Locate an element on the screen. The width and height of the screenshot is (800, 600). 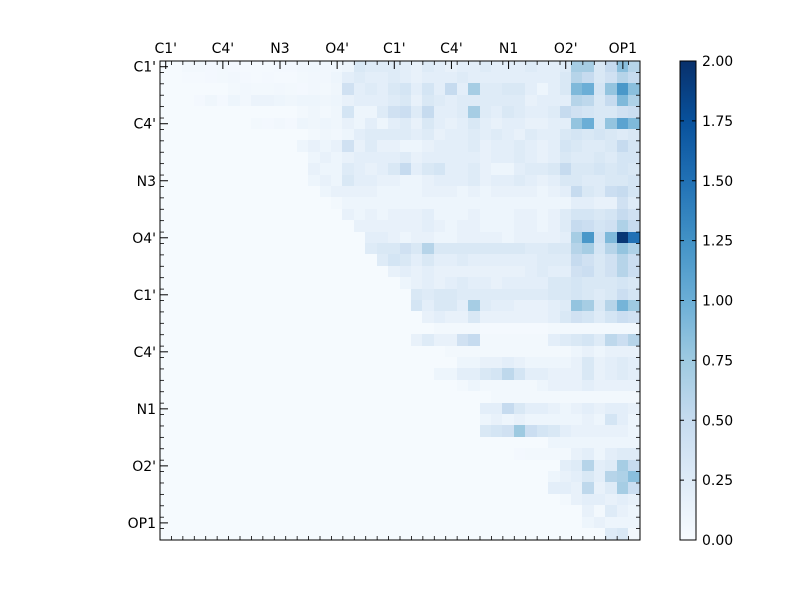
y-tick-label: N1 is located at coordinates (146, 410).